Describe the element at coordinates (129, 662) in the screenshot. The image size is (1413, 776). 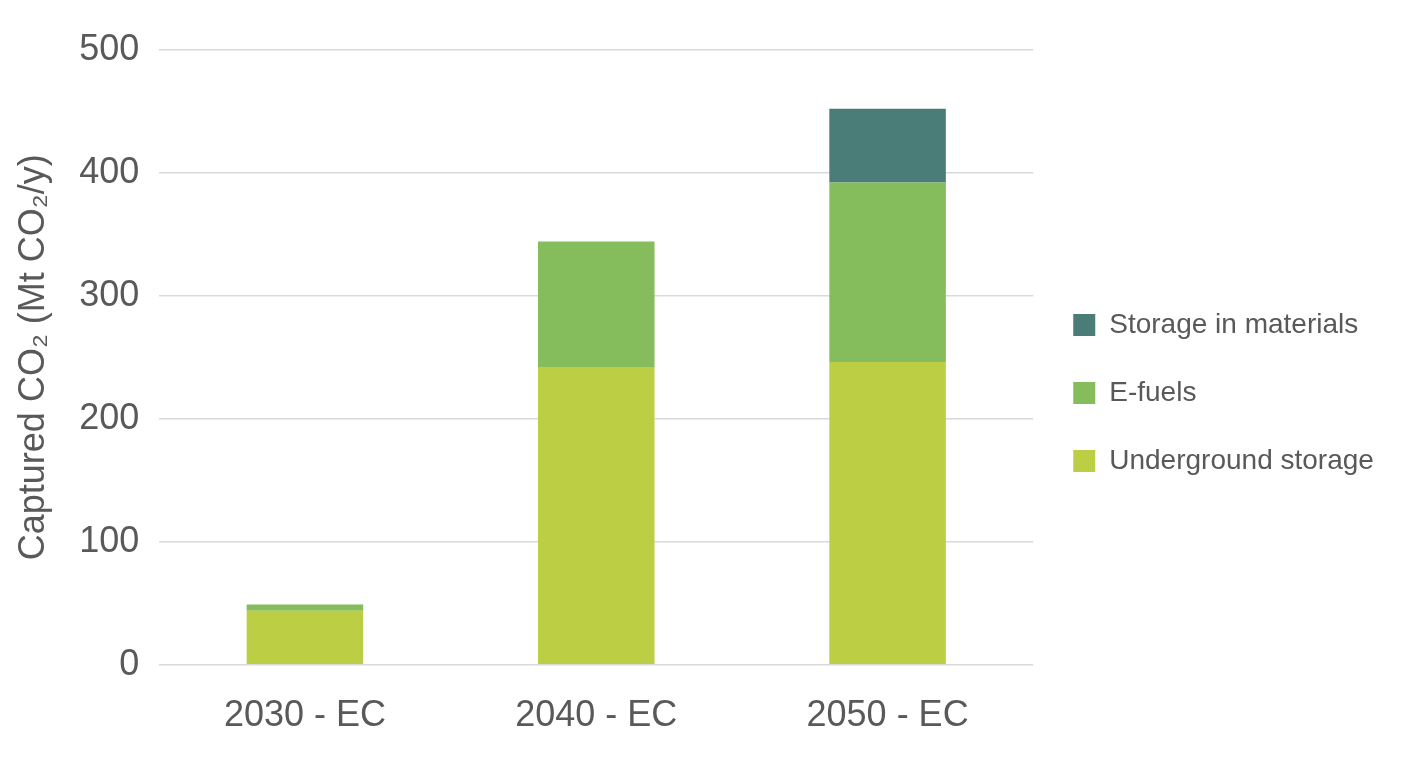
I see `y-tick-label: 0` at that location.